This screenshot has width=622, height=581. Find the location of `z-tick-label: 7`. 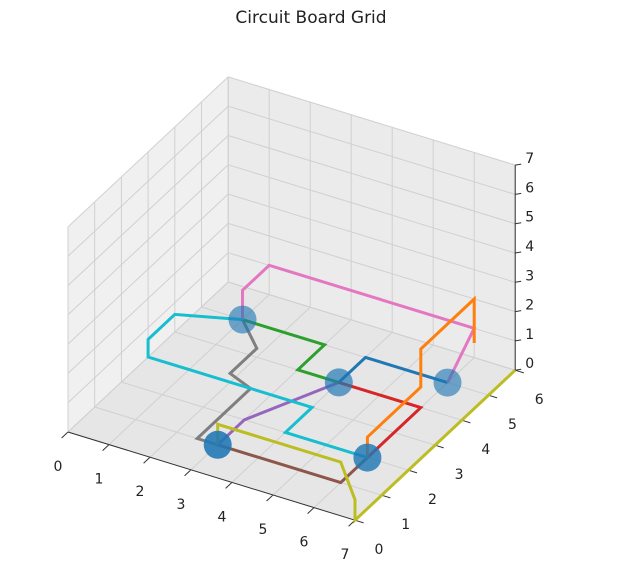

z-tick-label: 7 is located at coordinates (529, 159).